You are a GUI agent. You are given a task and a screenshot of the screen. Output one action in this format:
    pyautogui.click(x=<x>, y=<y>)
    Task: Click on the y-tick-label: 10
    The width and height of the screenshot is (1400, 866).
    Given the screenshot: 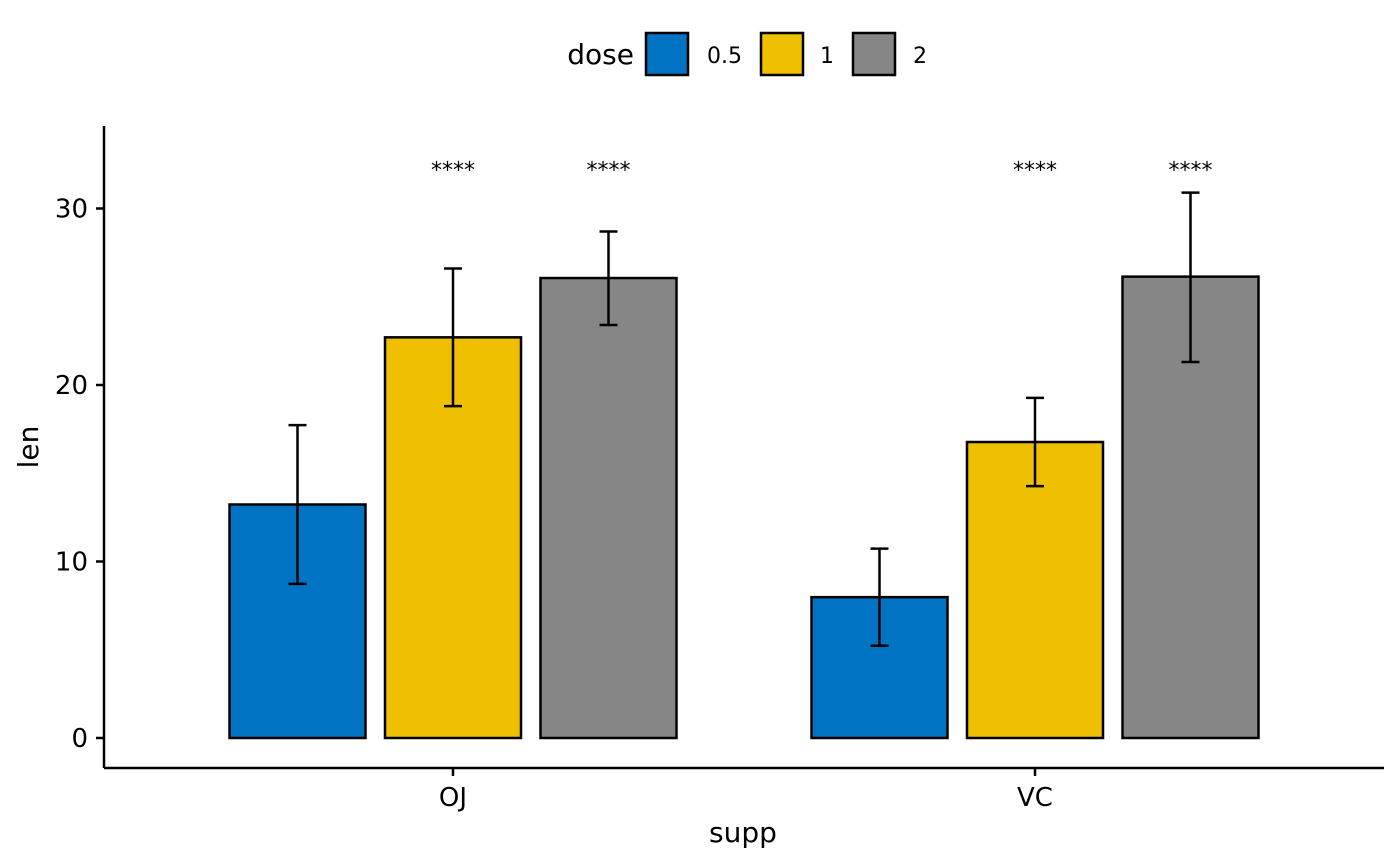 What is the action you would take?
    pyautogui.click(x=71, y=563)
    